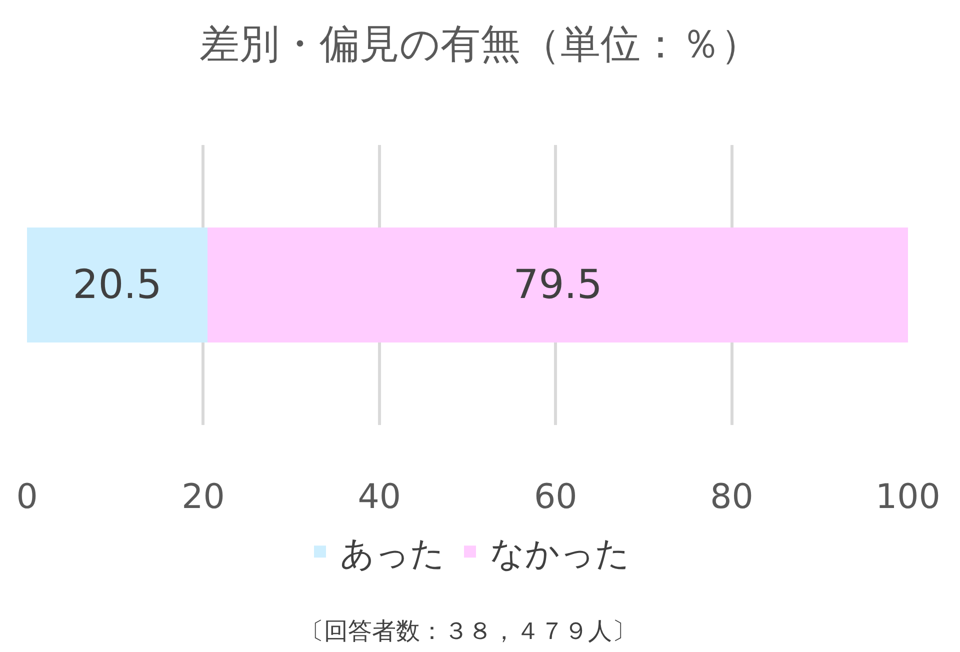 The width and height of the screenshot is (960, 652). What do you see at coordinates (203, 497) in the screenshot?
I see `x-tick-label: 20` at bounding box center [203, 497].